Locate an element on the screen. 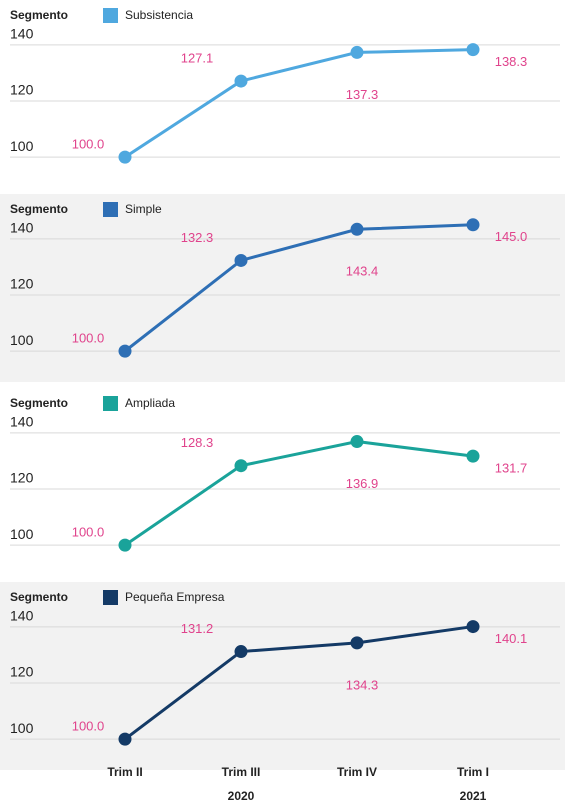 This screenshot has height=806, width=565. data-label: 136.9 is located at coordinates (362, 483).